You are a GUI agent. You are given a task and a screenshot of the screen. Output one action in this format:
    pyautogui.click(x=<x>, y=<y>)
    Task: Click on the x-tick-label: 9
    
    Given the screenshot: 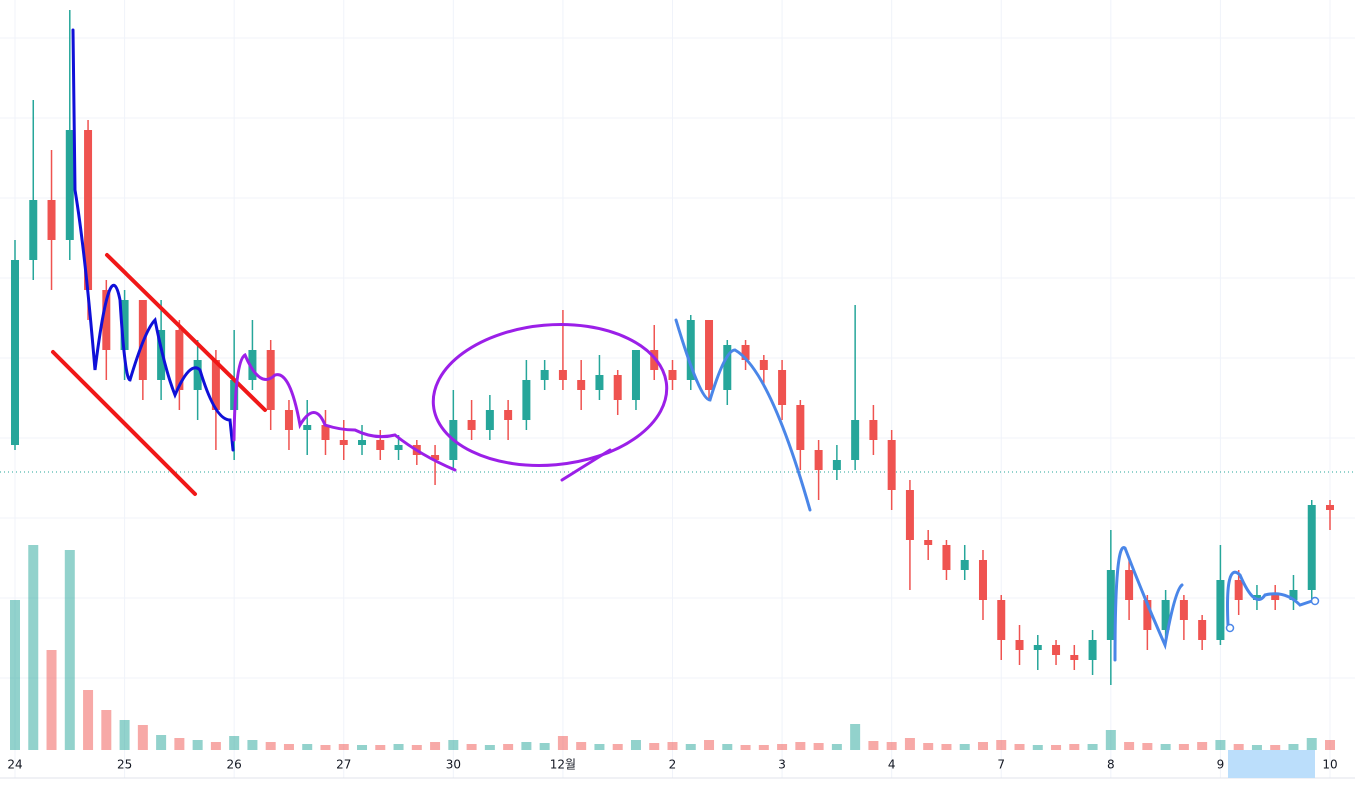 What is the action you would take?
    pyautogui.click(x=1221, y=765)
    